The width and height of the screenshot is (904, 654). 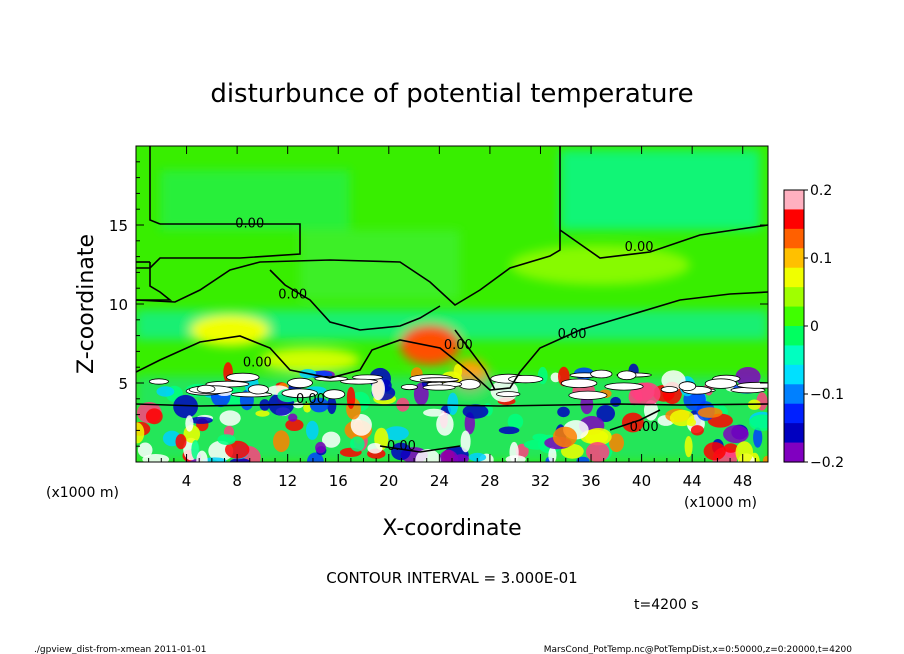 What do you see at coordinates (666, 605) in the screenshot?
I see `time-text: t=4200 s` at bounding box center [666, 605].